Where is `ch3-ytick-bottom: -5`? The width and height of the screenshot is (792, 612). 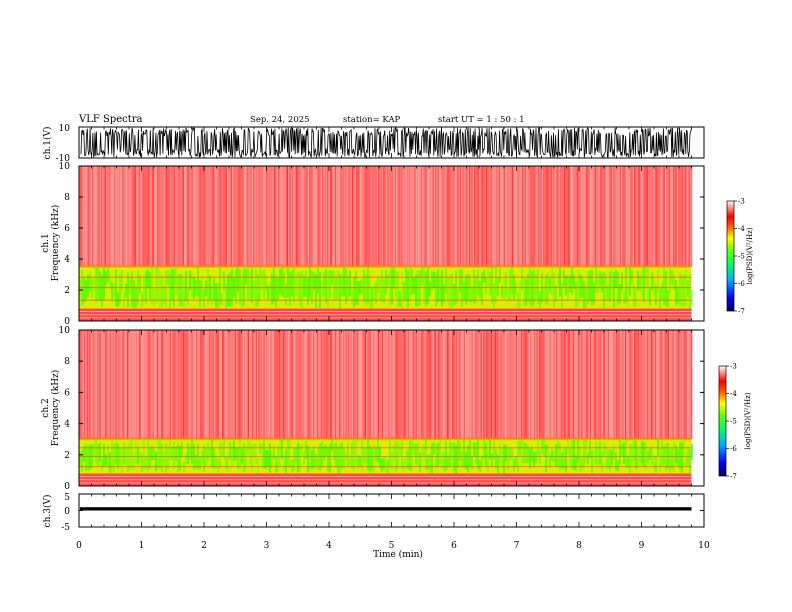
ch3-ytick-bottom: -5 is located at coordinates (65, 528).